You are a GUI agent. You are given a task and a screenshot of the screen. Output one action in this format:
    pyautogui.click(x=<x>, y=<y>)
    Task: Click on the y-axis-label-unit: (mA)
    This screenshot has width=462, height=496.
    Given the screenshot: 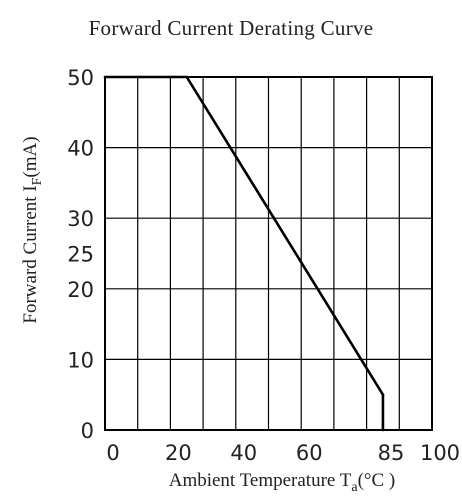 What is the action you would take?
    pyautogui.click(x=30, y=156)
    